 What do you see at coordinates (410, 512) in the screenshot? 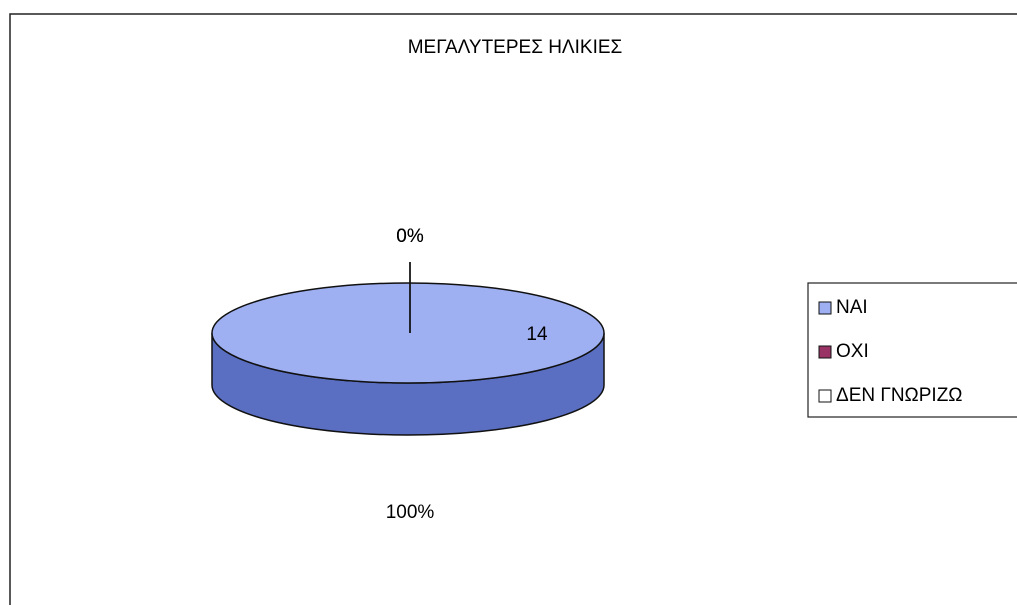
I see `slice-percent-label: 100%` at bounding box center [410, 512].